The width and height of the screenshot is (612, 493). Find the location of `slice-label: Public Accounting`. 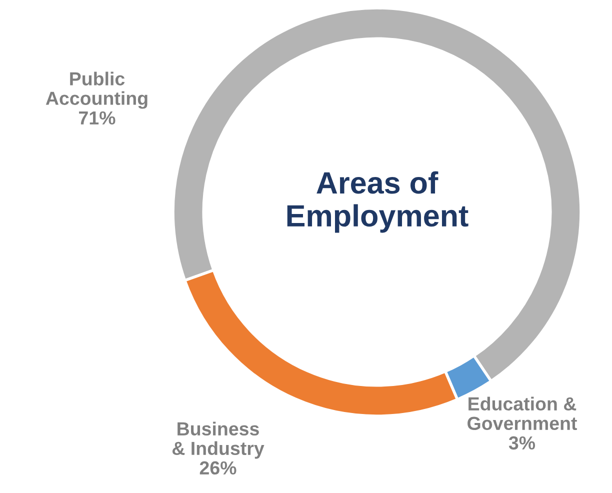

slice-label: Public Accounting is located at coordinates (97, 90).